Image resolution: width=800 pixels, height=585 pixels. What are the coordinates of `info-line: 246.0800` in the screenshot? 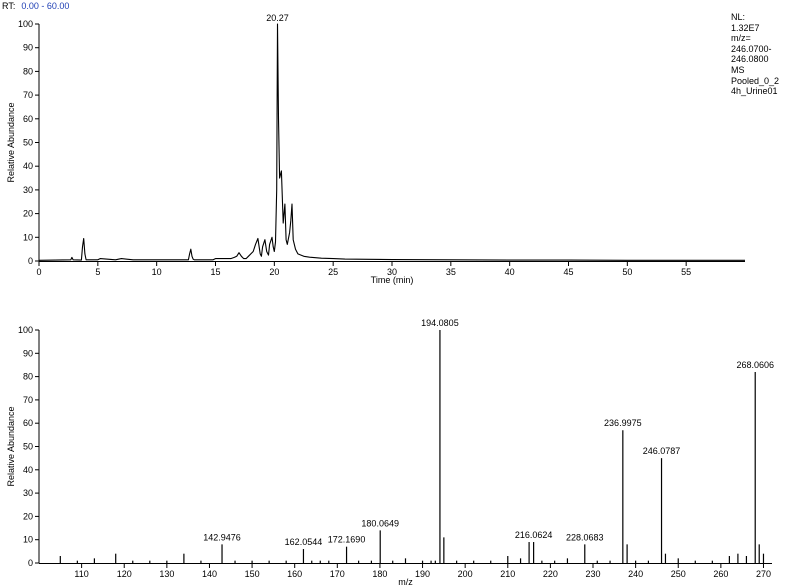 It's located at (750, 59).